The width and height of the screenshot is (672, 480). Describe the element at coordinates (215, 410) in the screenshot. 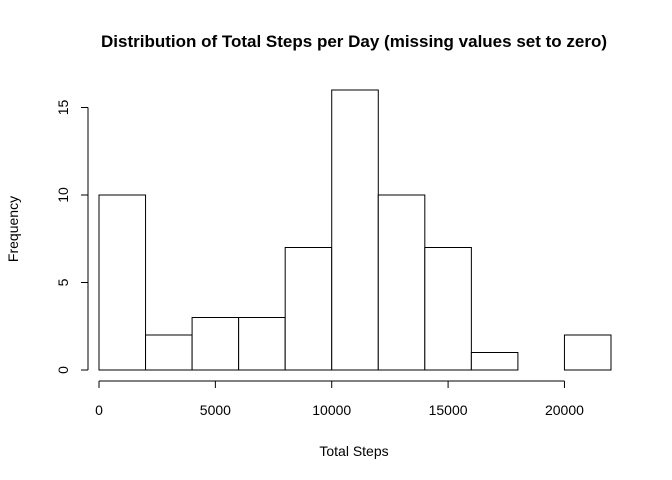

I see `x-tick-label: 5000` at that location.